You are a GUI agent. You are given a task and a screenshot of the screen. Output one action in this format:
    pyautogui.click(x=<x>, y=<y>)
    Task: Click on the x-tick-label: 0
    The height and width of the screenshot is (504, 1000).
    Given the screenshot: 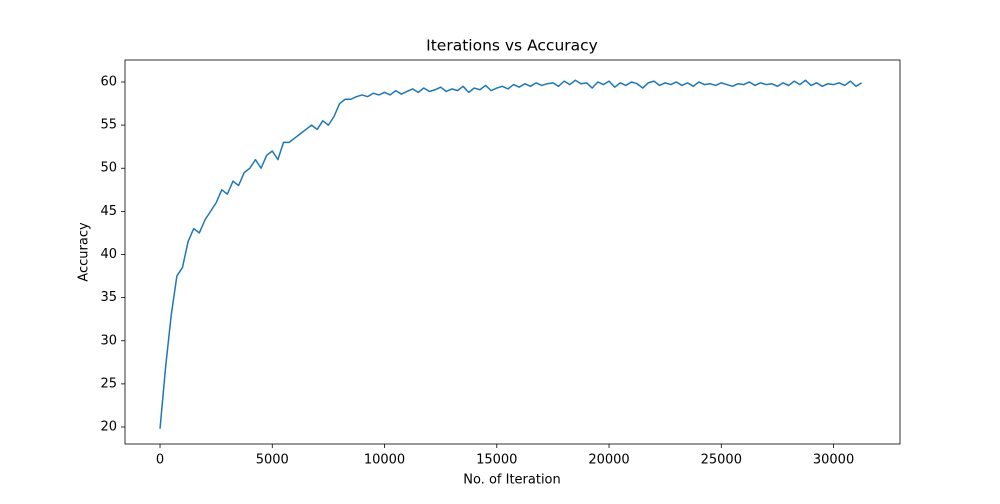 What is the action you would take?
    pyautogui.click(x=160, y=460)
    